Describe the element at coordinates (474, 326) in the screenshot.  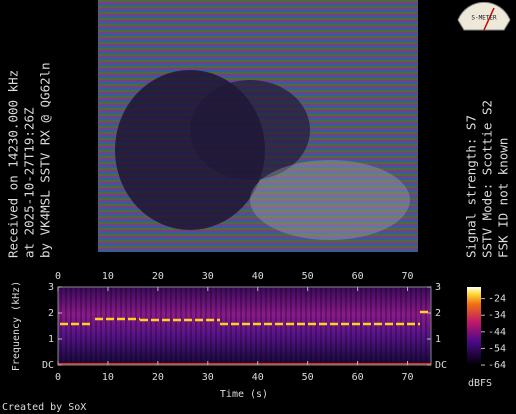
I see `colorbar` at that location.